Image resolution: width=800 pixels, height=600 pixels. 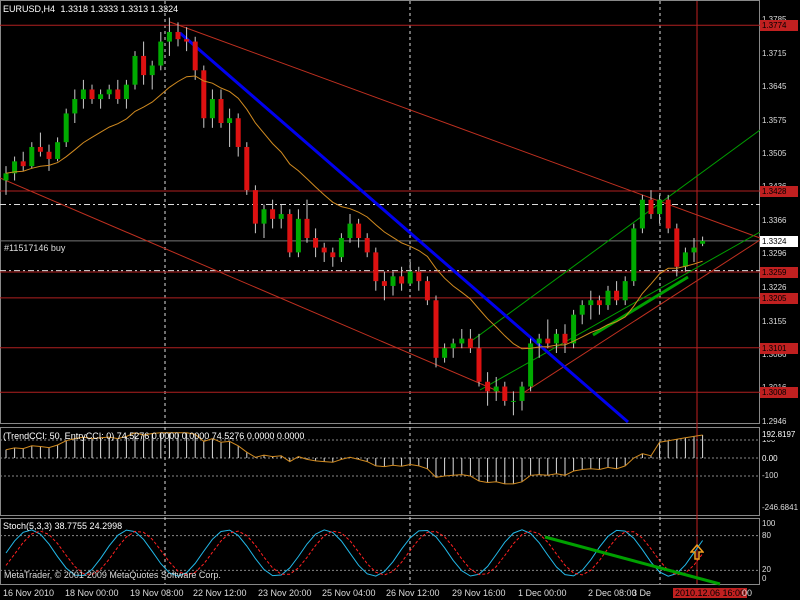 I want to click on stoch-main-line, so click(x=354, y=553).